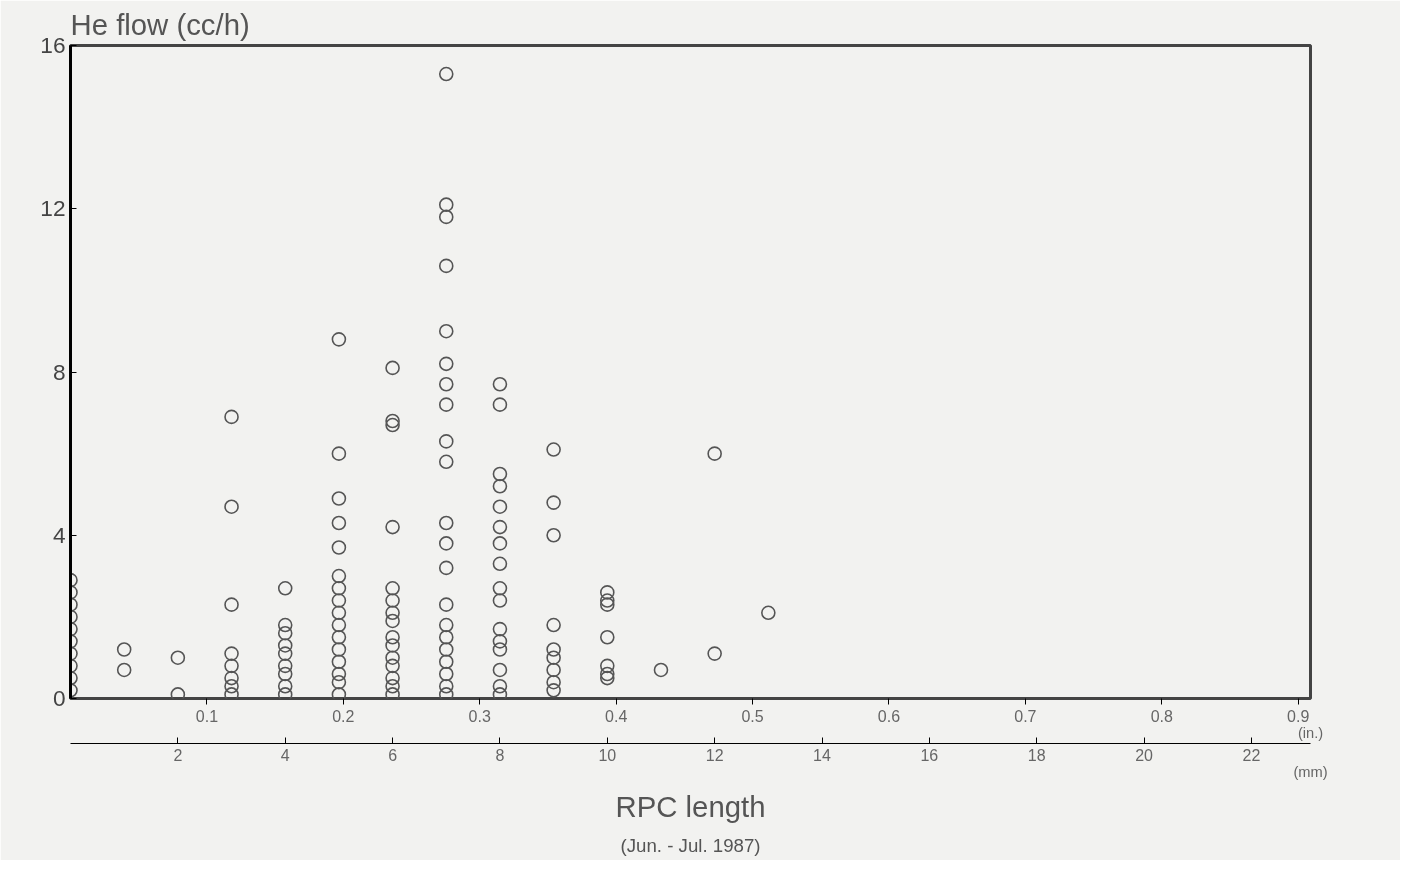  What do you see at coordinates (1162, 716) in the screenshot?
I see `x2-tick-label: 0.8` at bounding box center [1162, 716].